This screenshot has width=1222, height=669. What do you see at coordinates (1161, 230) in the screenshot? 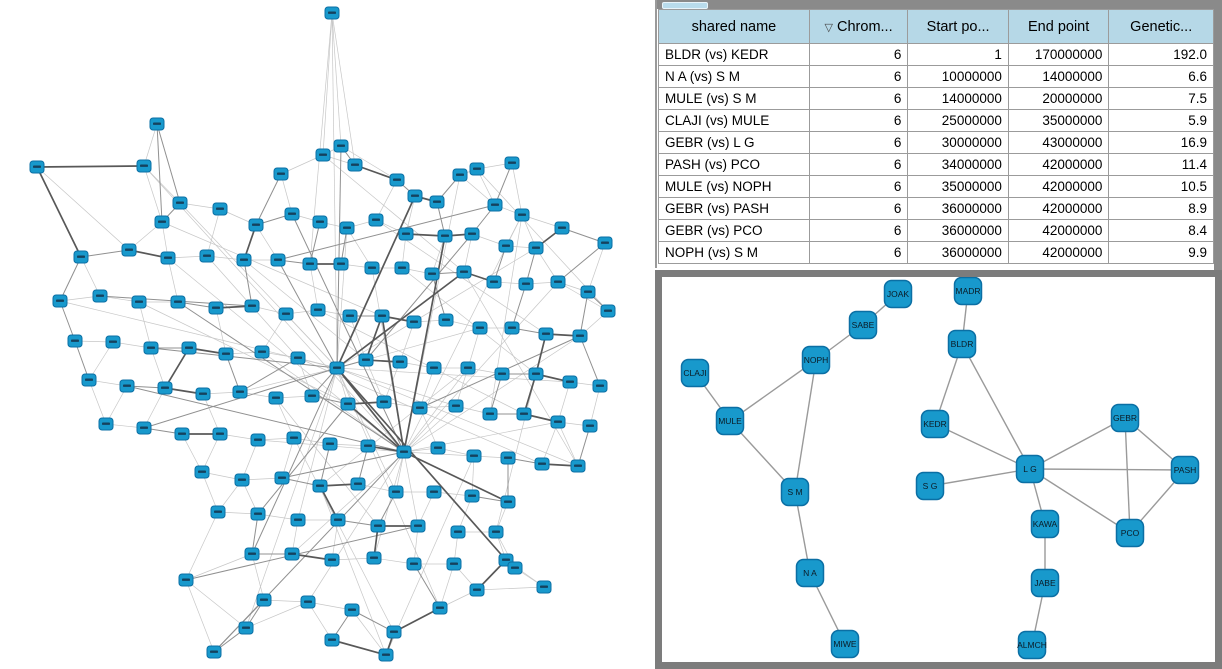
I see `cell-value: 8.4` at bounding box center [1161, 230].